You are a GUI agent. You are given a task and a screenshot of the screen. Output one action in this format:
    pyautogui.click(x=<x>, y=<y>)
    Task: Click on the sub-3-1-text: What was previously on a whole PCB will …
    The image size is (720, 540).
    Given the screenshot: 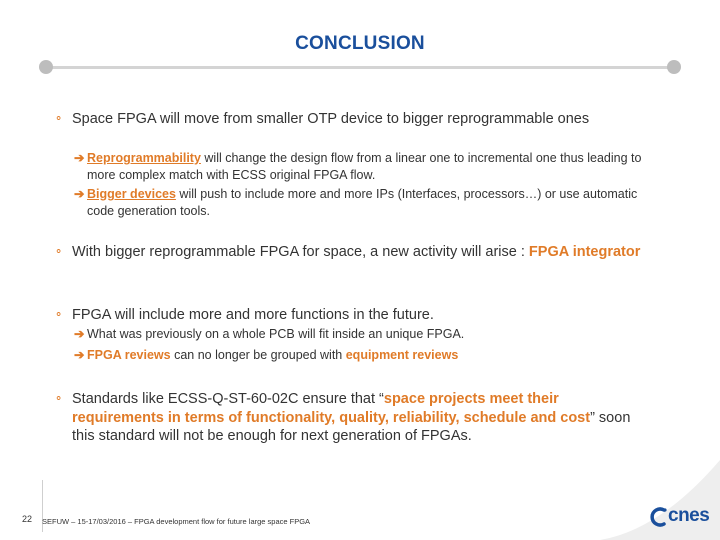 What is the action you would take?
    pyautogui.click(x=276, y=334)
    